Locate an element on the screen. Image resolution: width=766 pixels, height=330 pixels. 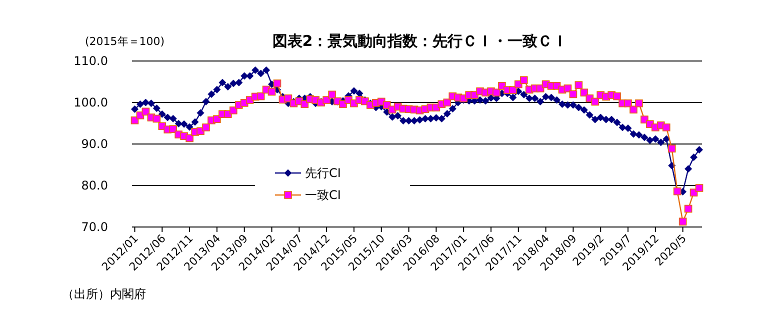
y-tick-label: 90.0 is located at coordinates (94, 144).